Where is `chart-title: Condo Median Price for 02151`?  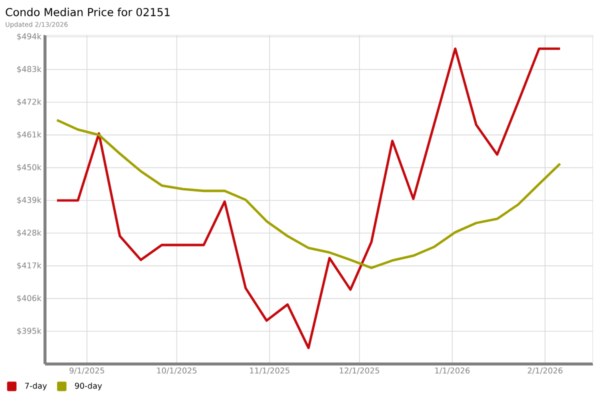
chart-title: Condo Median Price for 02151 is located at coordinates (88, 12).